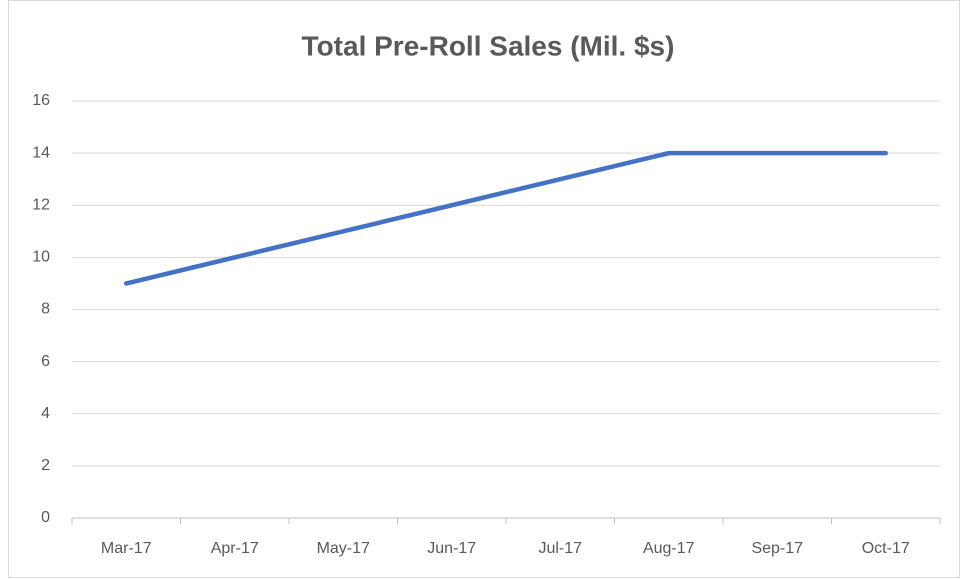  What do you see at coordinates (560, 548) in the screenshot?
I see `x-tick-label: Jul-17` at bounding box center [560, 548].